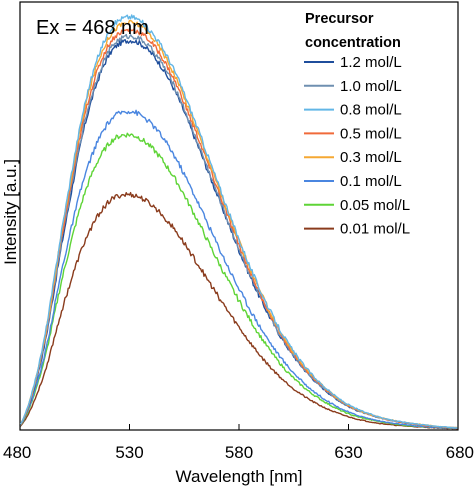  What do you see at coordinates (371, 157) in the screenshot?
I see `legend-label: 0.3 mol/L` at bounding box center [371, 157].